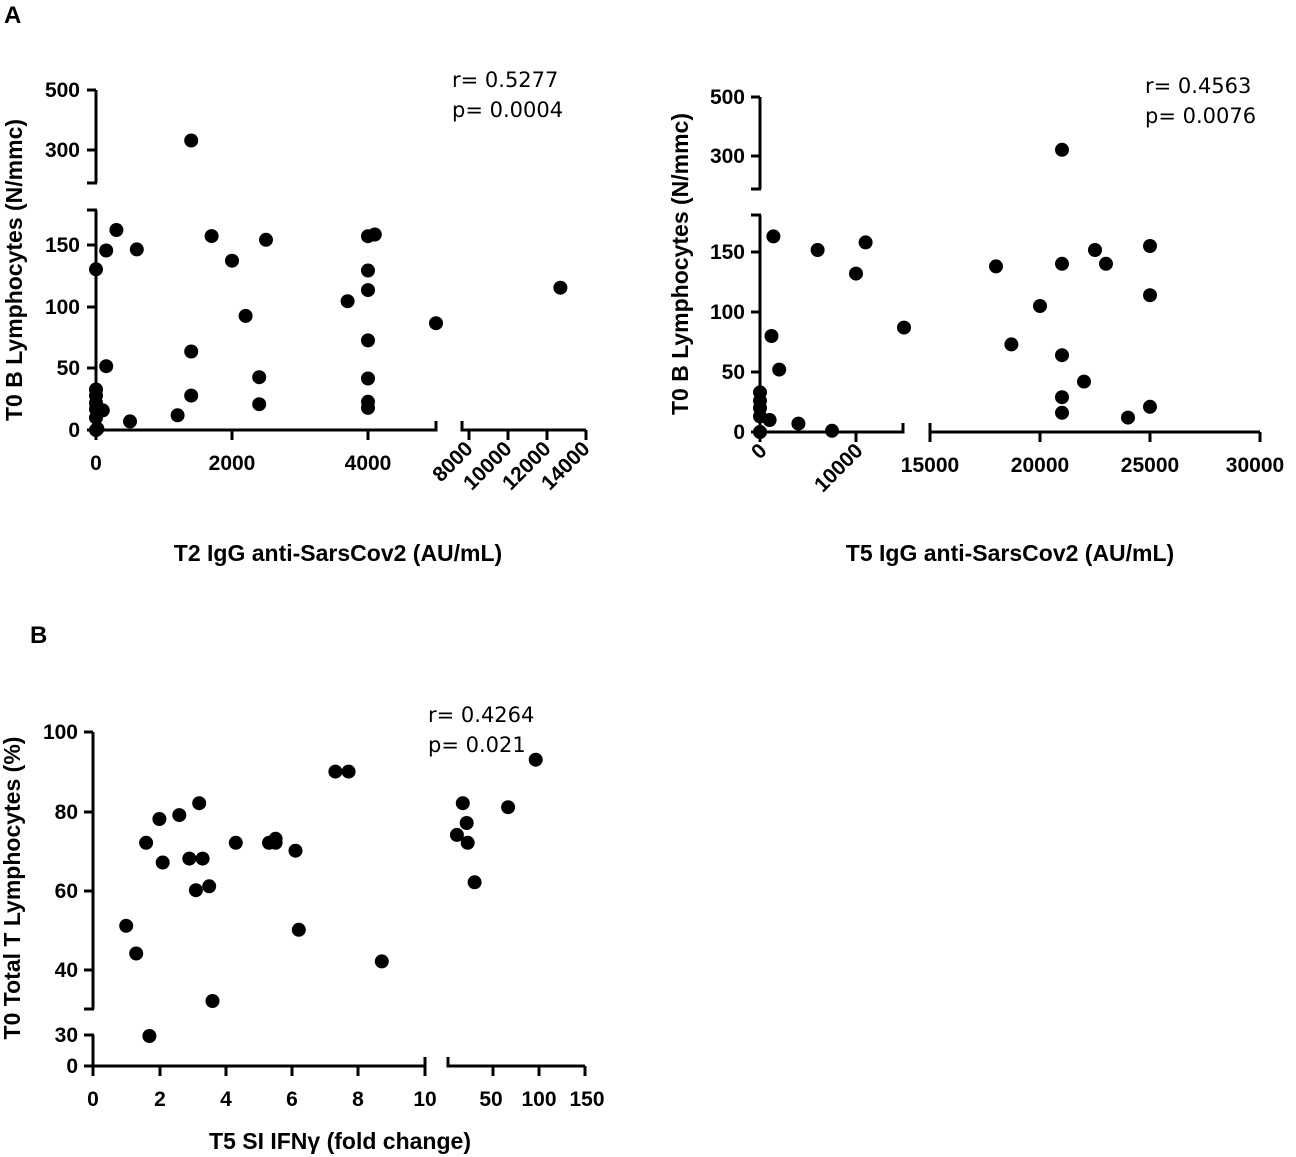 This screenshot has height=1157, width=1296. Describe the element at coordinates (60, 732) in the screenshot. I see `chart3-y-label-100: 100` at that location.